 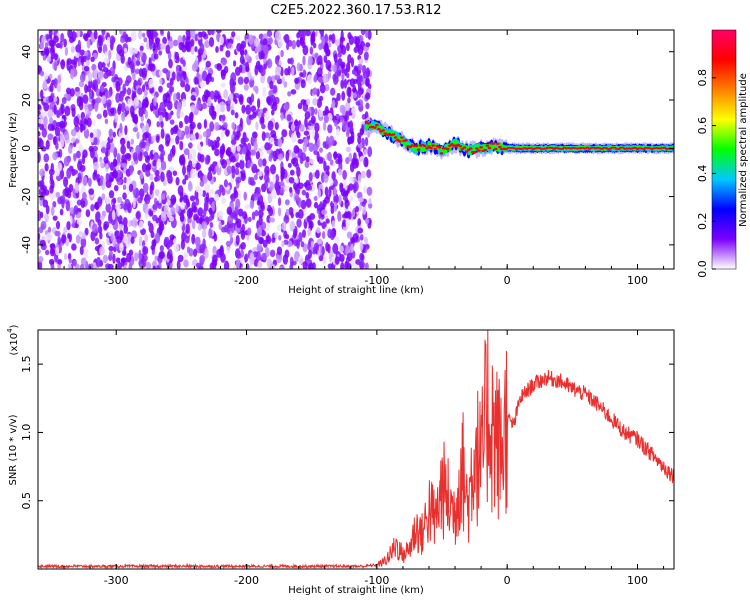 I want to click on colorbar-label: Normalized spectral amplitude, so click(x=743, y=150).